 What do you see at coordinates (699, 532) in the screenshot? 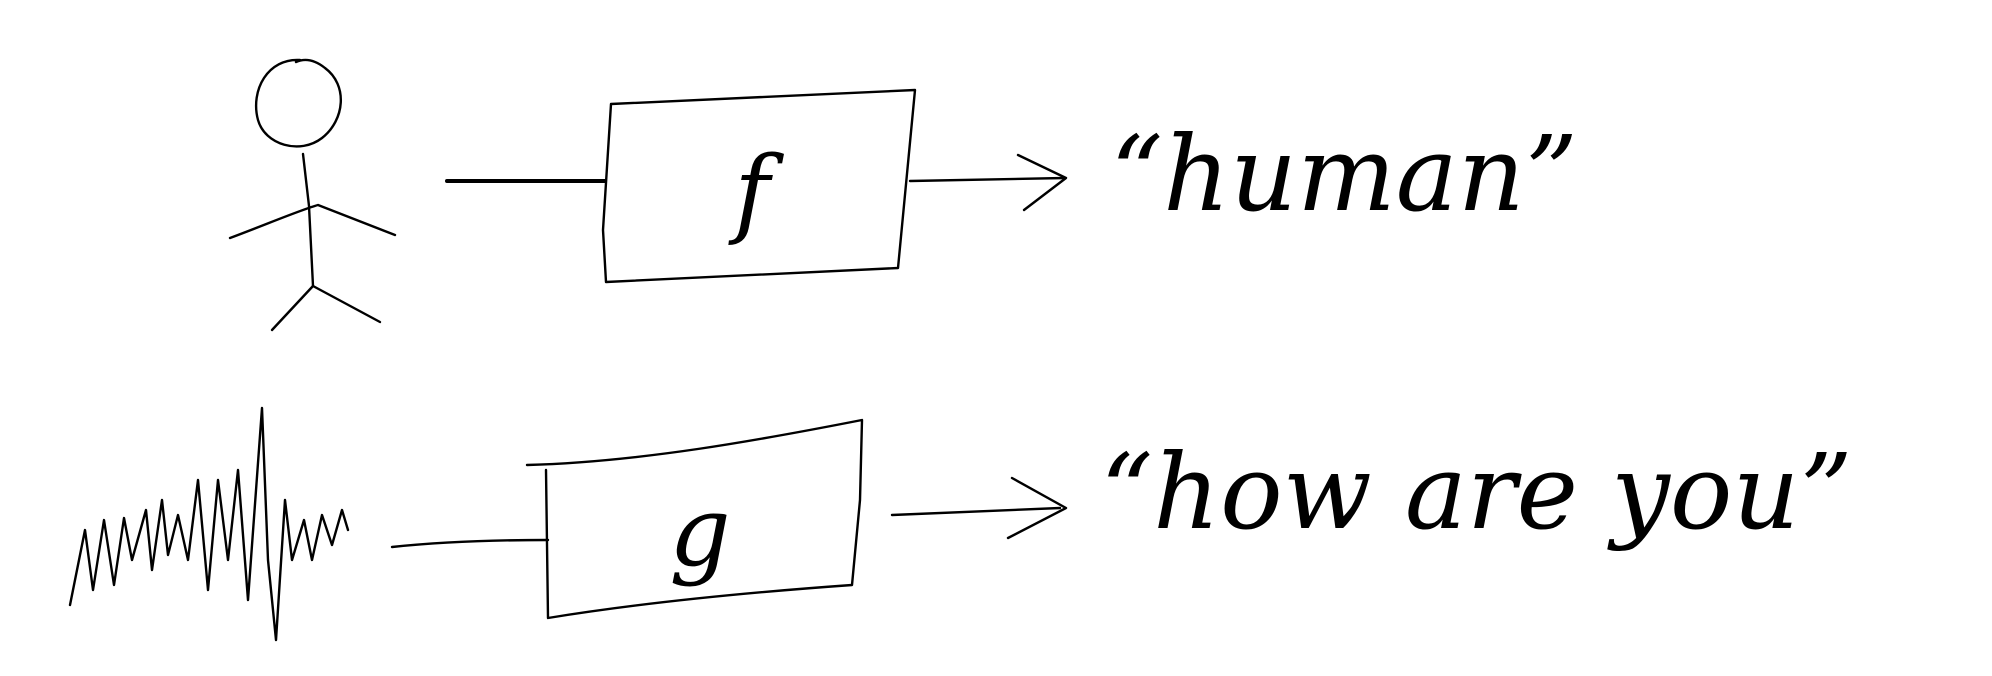
I see `function-label-g: g` at bounding box center [699, 532].